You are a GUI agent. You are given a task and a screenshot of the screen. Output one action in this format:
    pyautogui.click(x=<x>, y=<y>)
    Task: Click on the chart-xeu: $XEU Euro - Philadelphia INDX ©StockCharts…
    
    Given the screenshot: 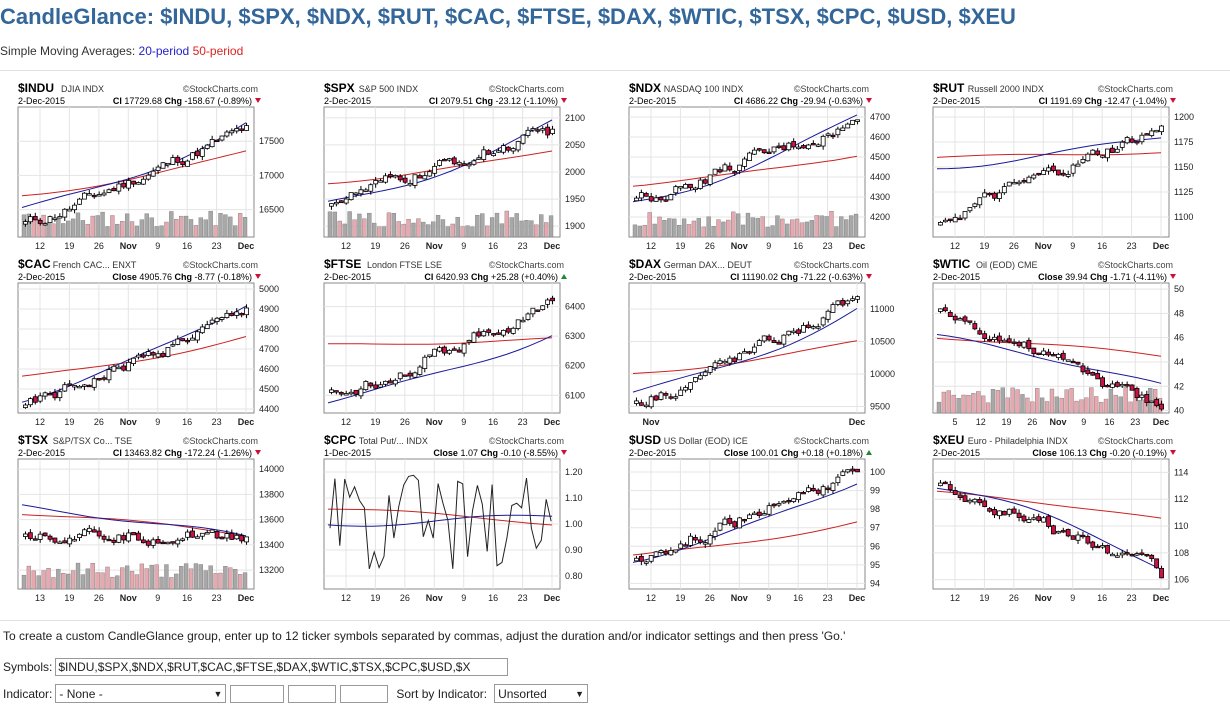 What is the action you would take?
    pyautogui.click(x=1060, y=518)
    